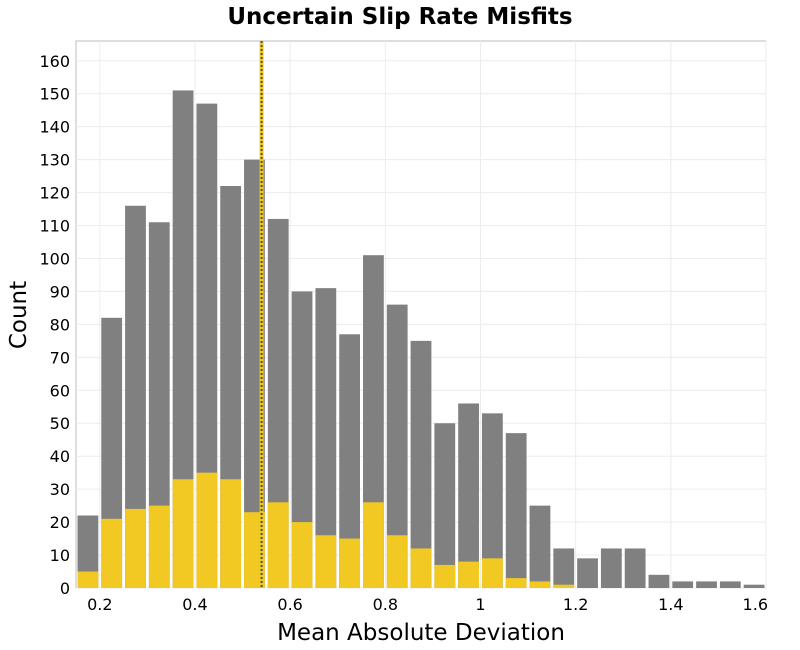 Image resolution: width=800 pixels, height=650 pixels. I want to click on y-tick-label: 110, so click(54, 226).